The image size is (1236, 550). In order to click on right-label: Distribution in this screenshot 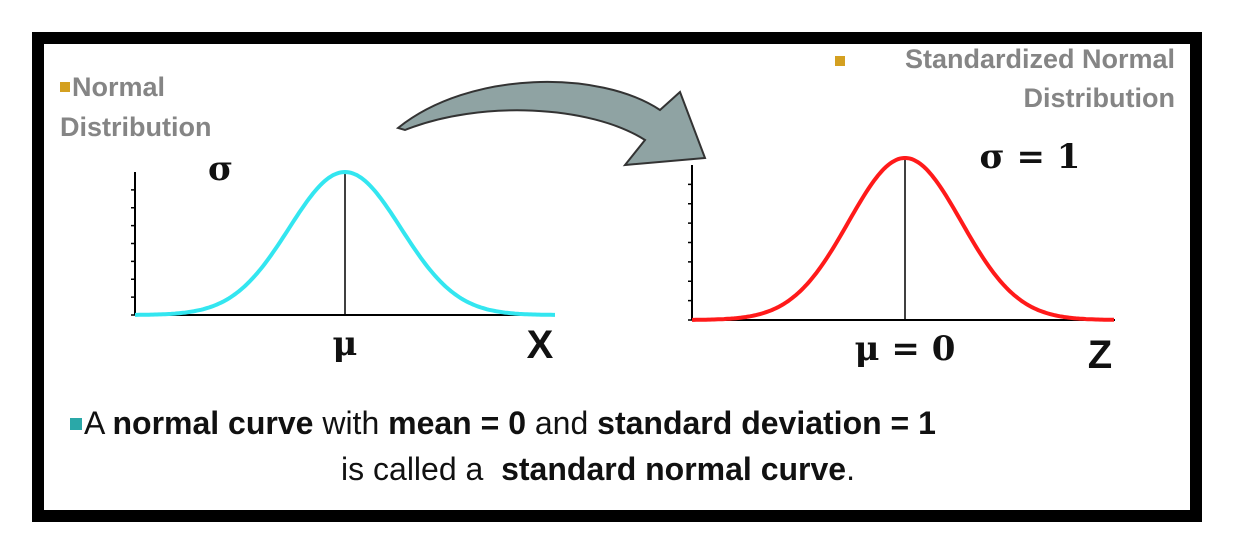, I will do `click(1099, 98)`.